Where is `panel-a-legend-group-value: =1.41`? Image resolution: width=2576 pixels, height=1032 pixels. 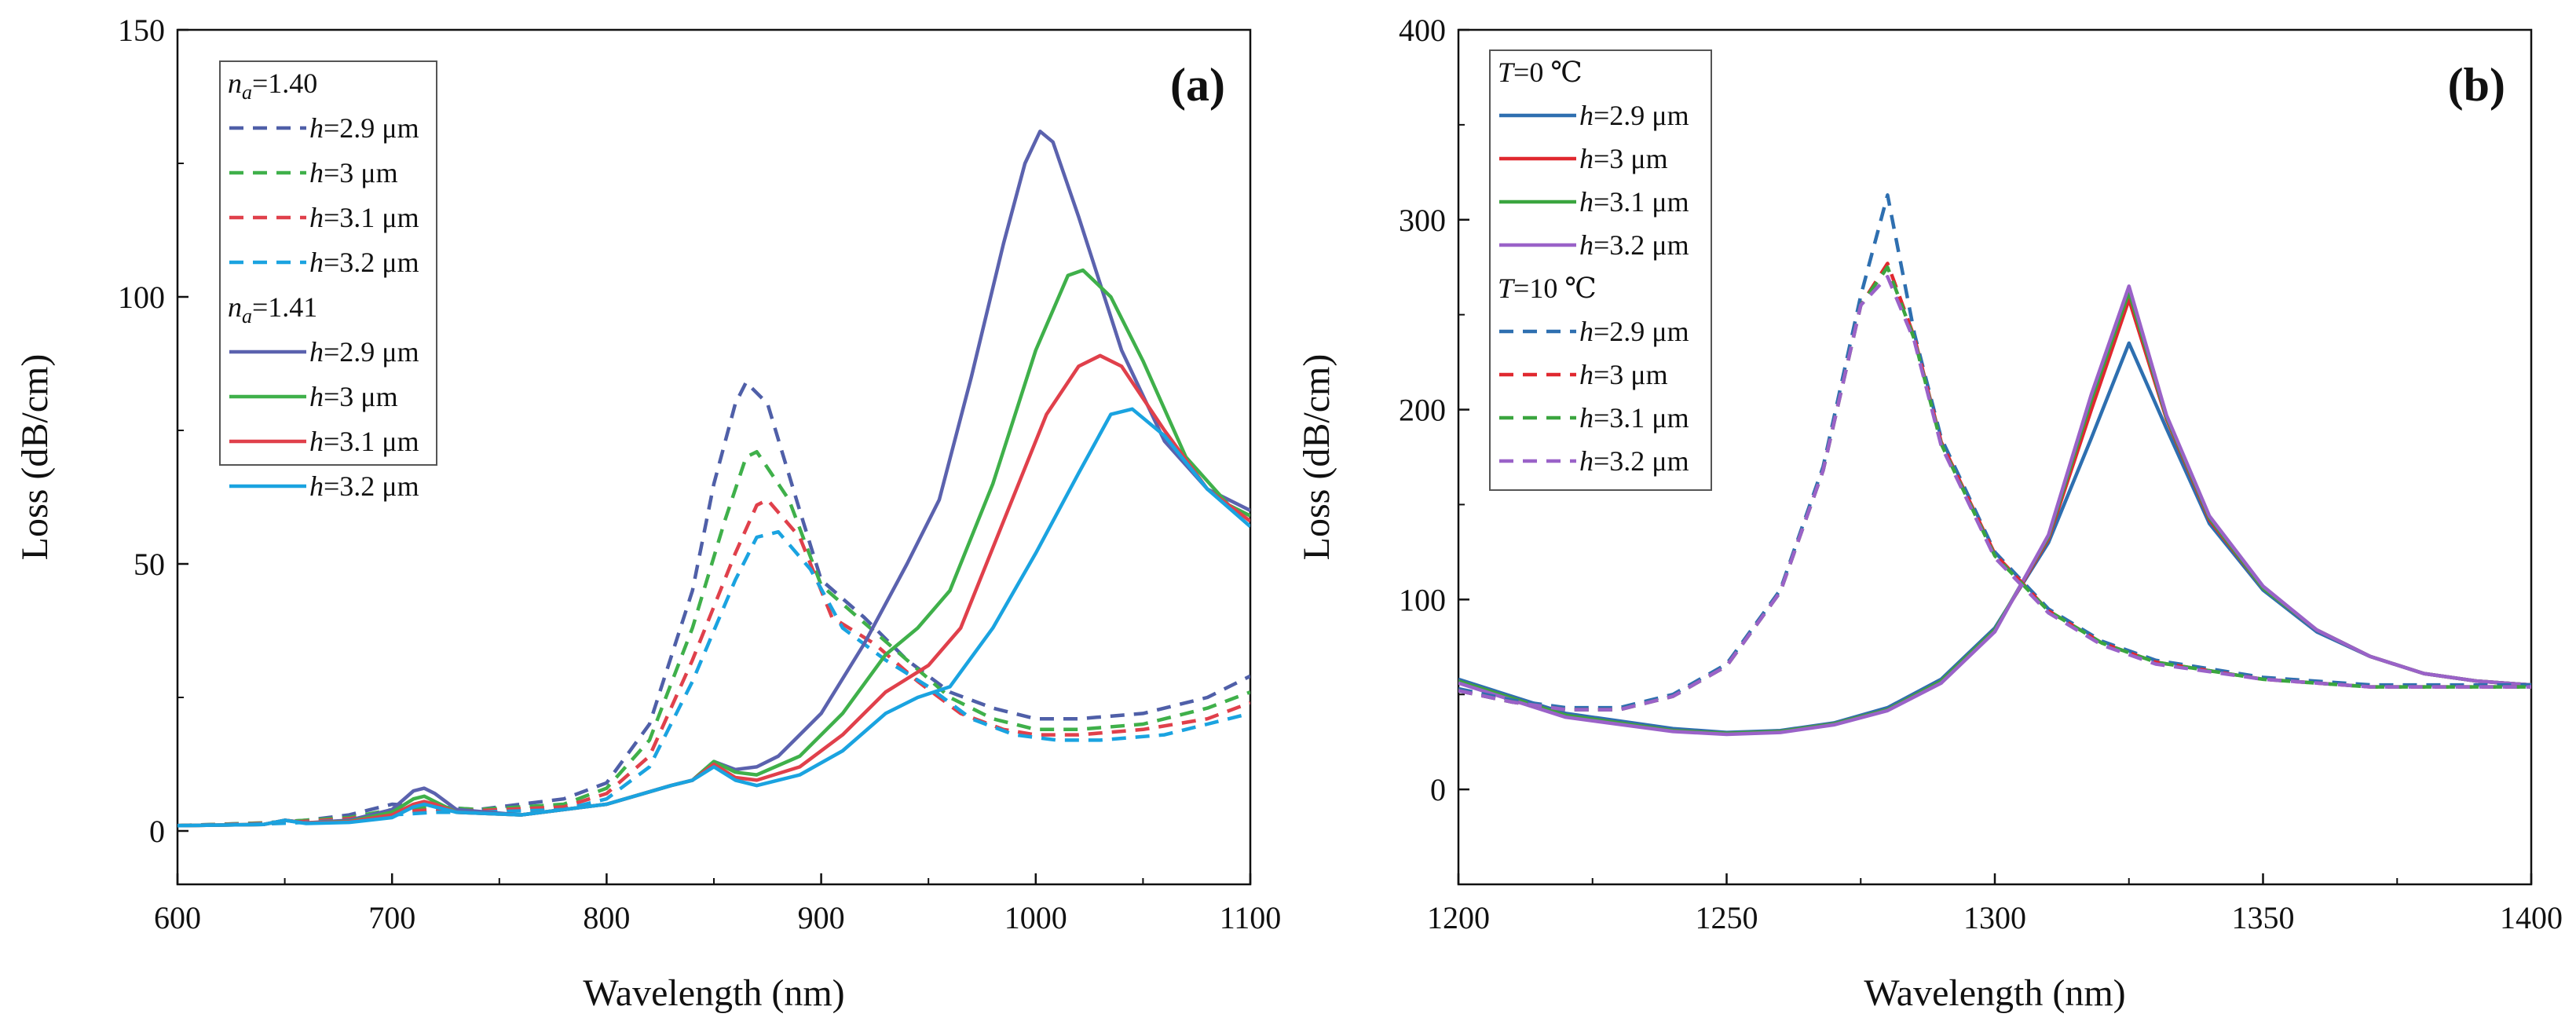
panel-a-legend-group-value: =1.41 is located at coordinates (285, 307).